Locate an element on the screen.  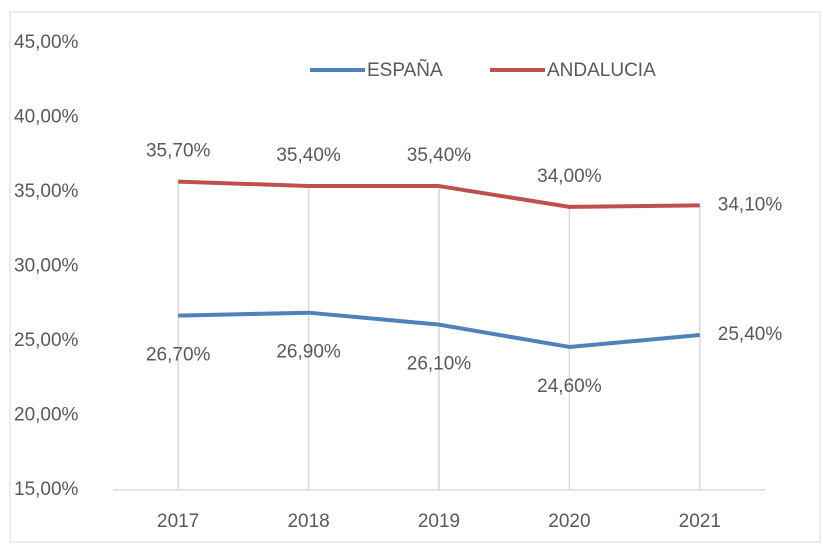
data-label: 24,60% is located at coordinates (569, 386).